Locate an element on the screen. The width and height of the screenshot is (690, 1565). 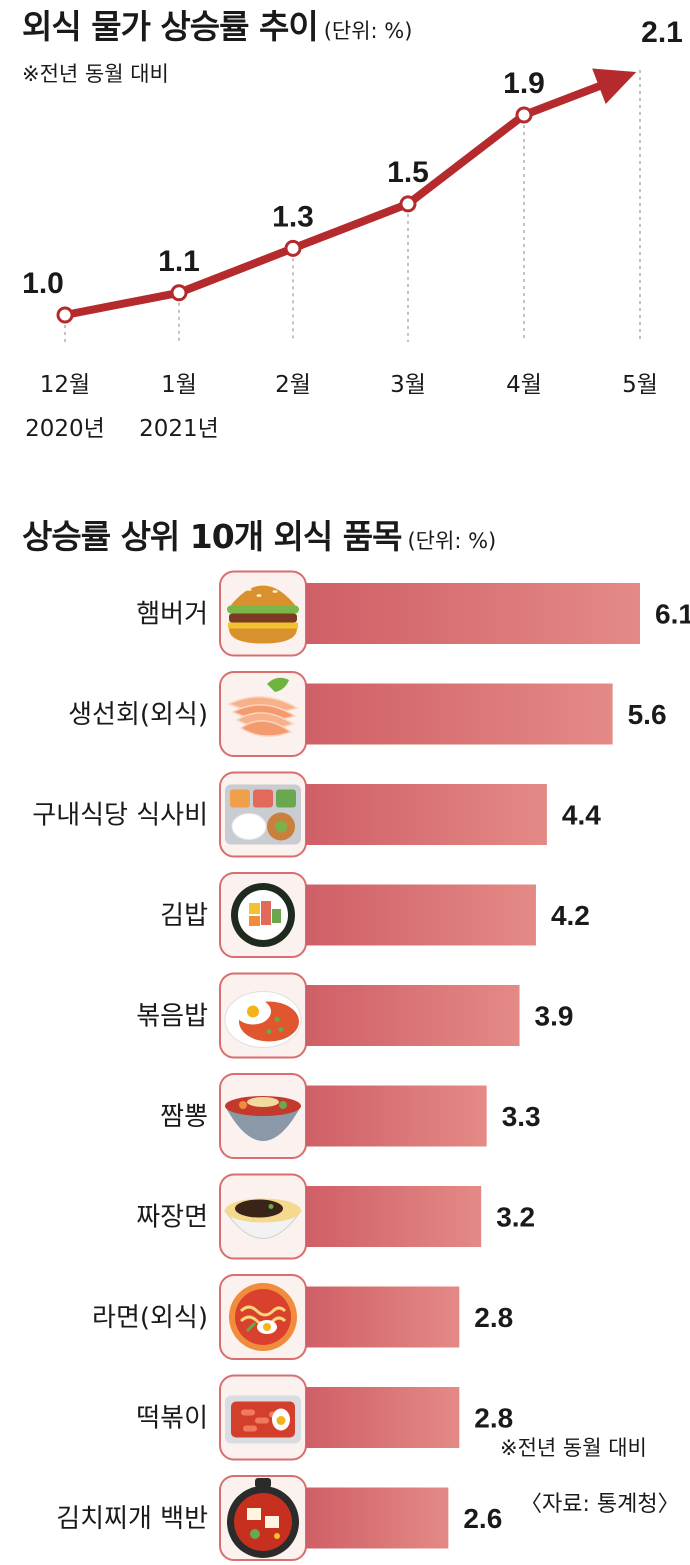
data-label: 3.3 is located at coordinates (521, 1116).